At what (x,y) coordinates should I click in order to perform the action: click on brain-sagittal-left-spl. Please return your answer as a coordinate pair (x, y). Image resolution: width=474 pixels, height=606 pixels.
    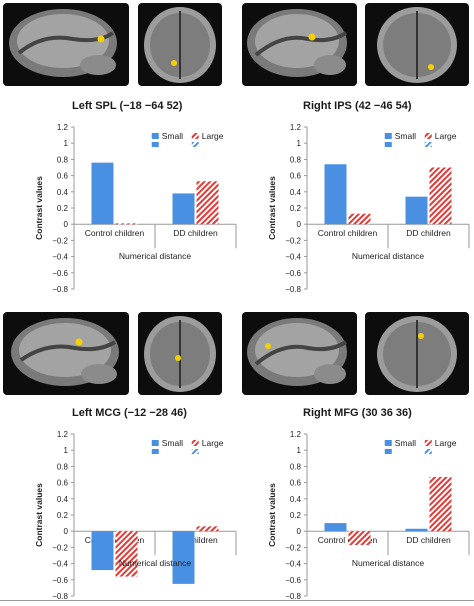
    Looking at the image, I should click on (66, 44).